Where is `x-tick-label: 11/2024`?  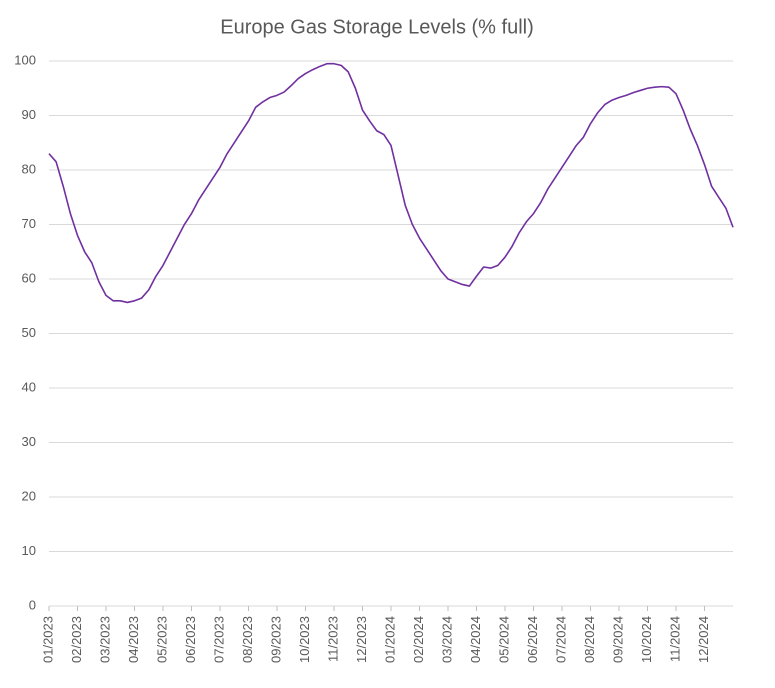 x-tick-label: 11/2024 is located at coordinates (674, 639).